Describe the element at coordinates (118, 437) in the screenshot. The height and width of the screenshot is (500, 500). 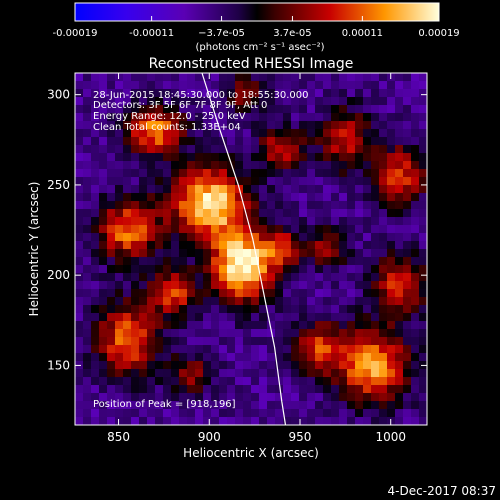
I see `x-tick-label: 850` at that location.